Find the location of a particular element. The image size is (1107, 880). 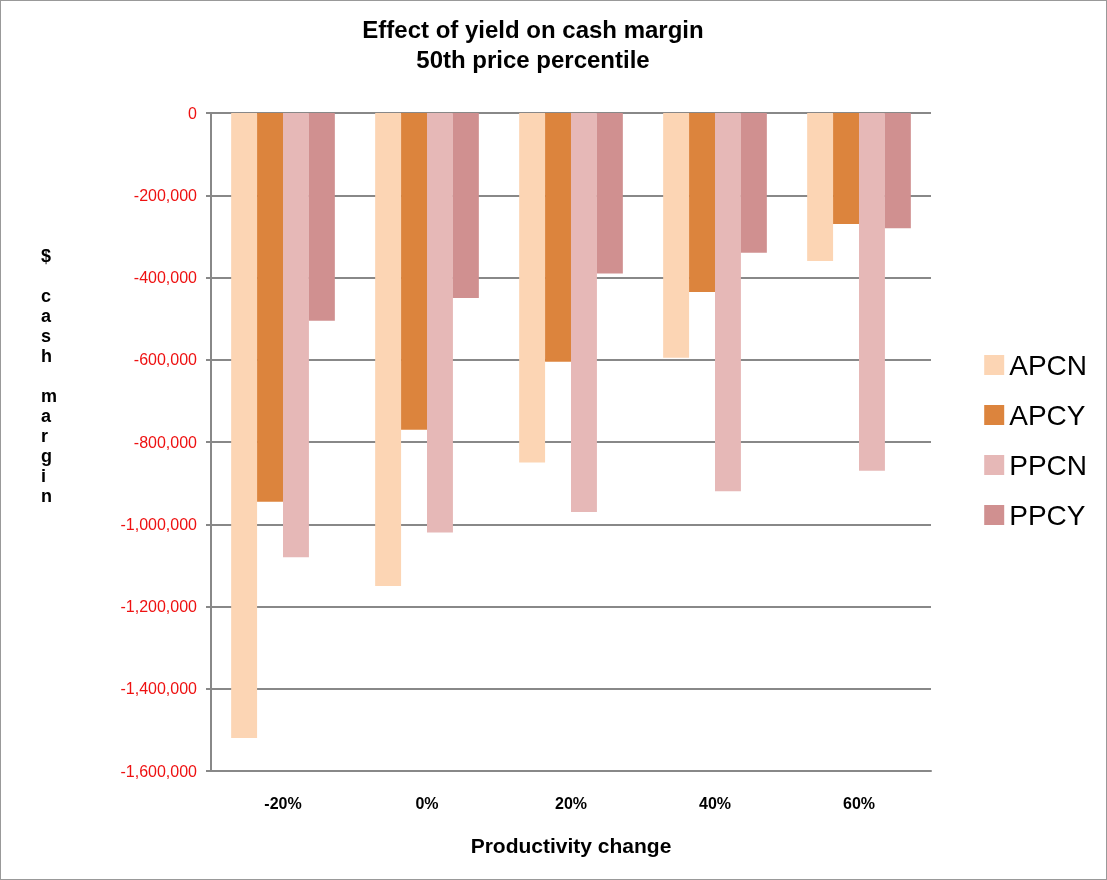

legend-label: APCN is located at coordinates (1048, 365).